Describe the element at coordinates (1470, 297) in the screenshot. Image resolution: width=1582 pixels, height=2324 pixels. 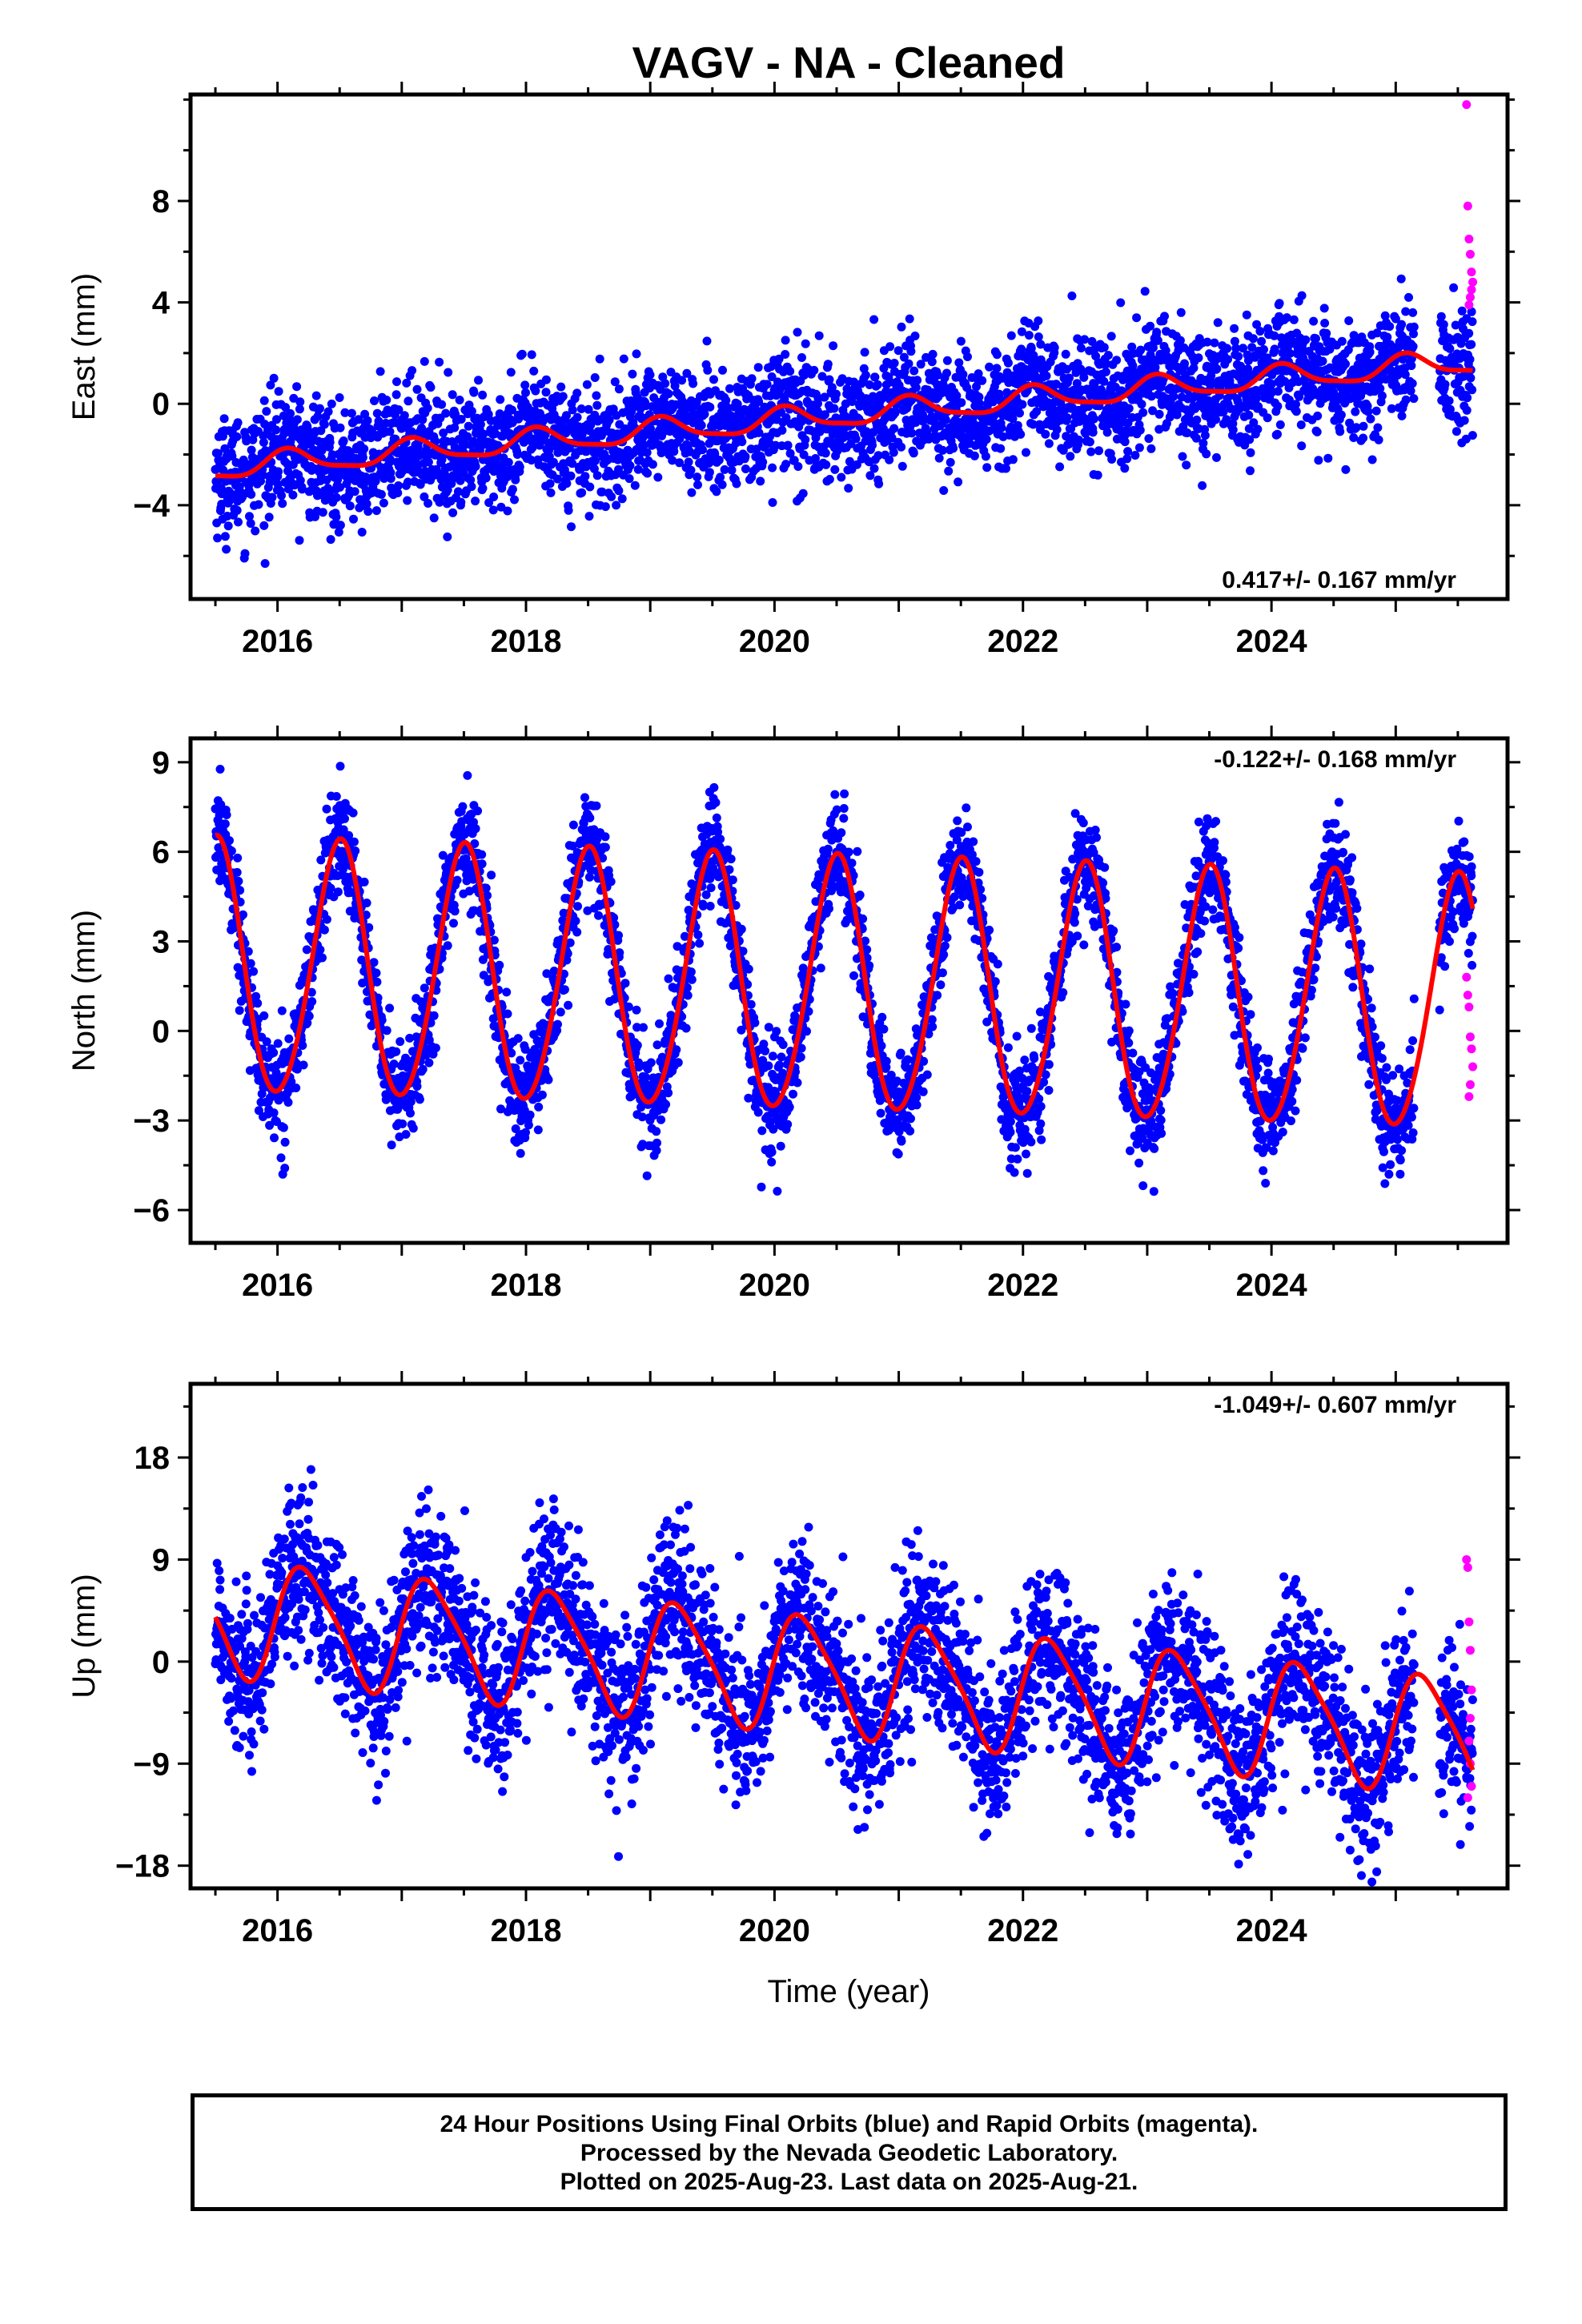
I see `rapid-orbit-point` at that location.